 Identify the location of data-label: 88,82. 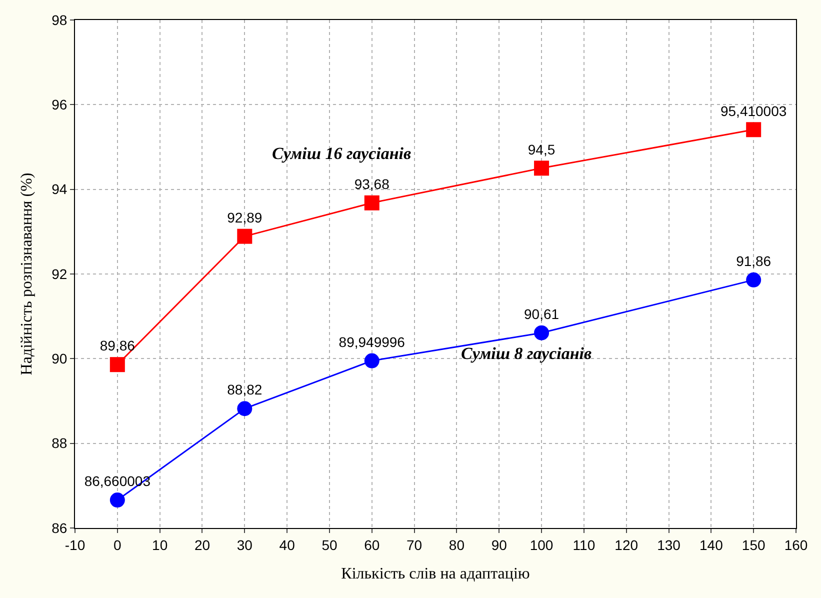
(244, 390).